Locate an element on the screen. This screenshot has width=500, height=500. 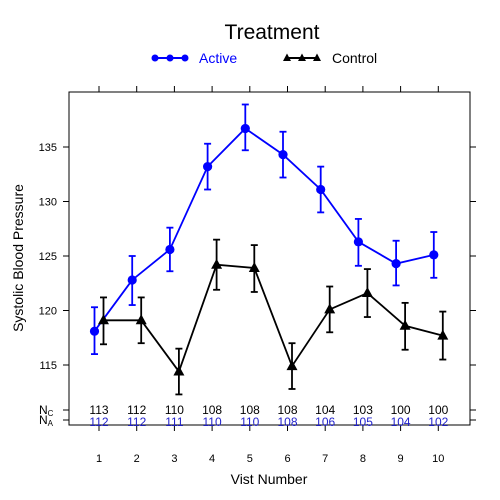
active-count: 102 is located at coordinates (438, 422).